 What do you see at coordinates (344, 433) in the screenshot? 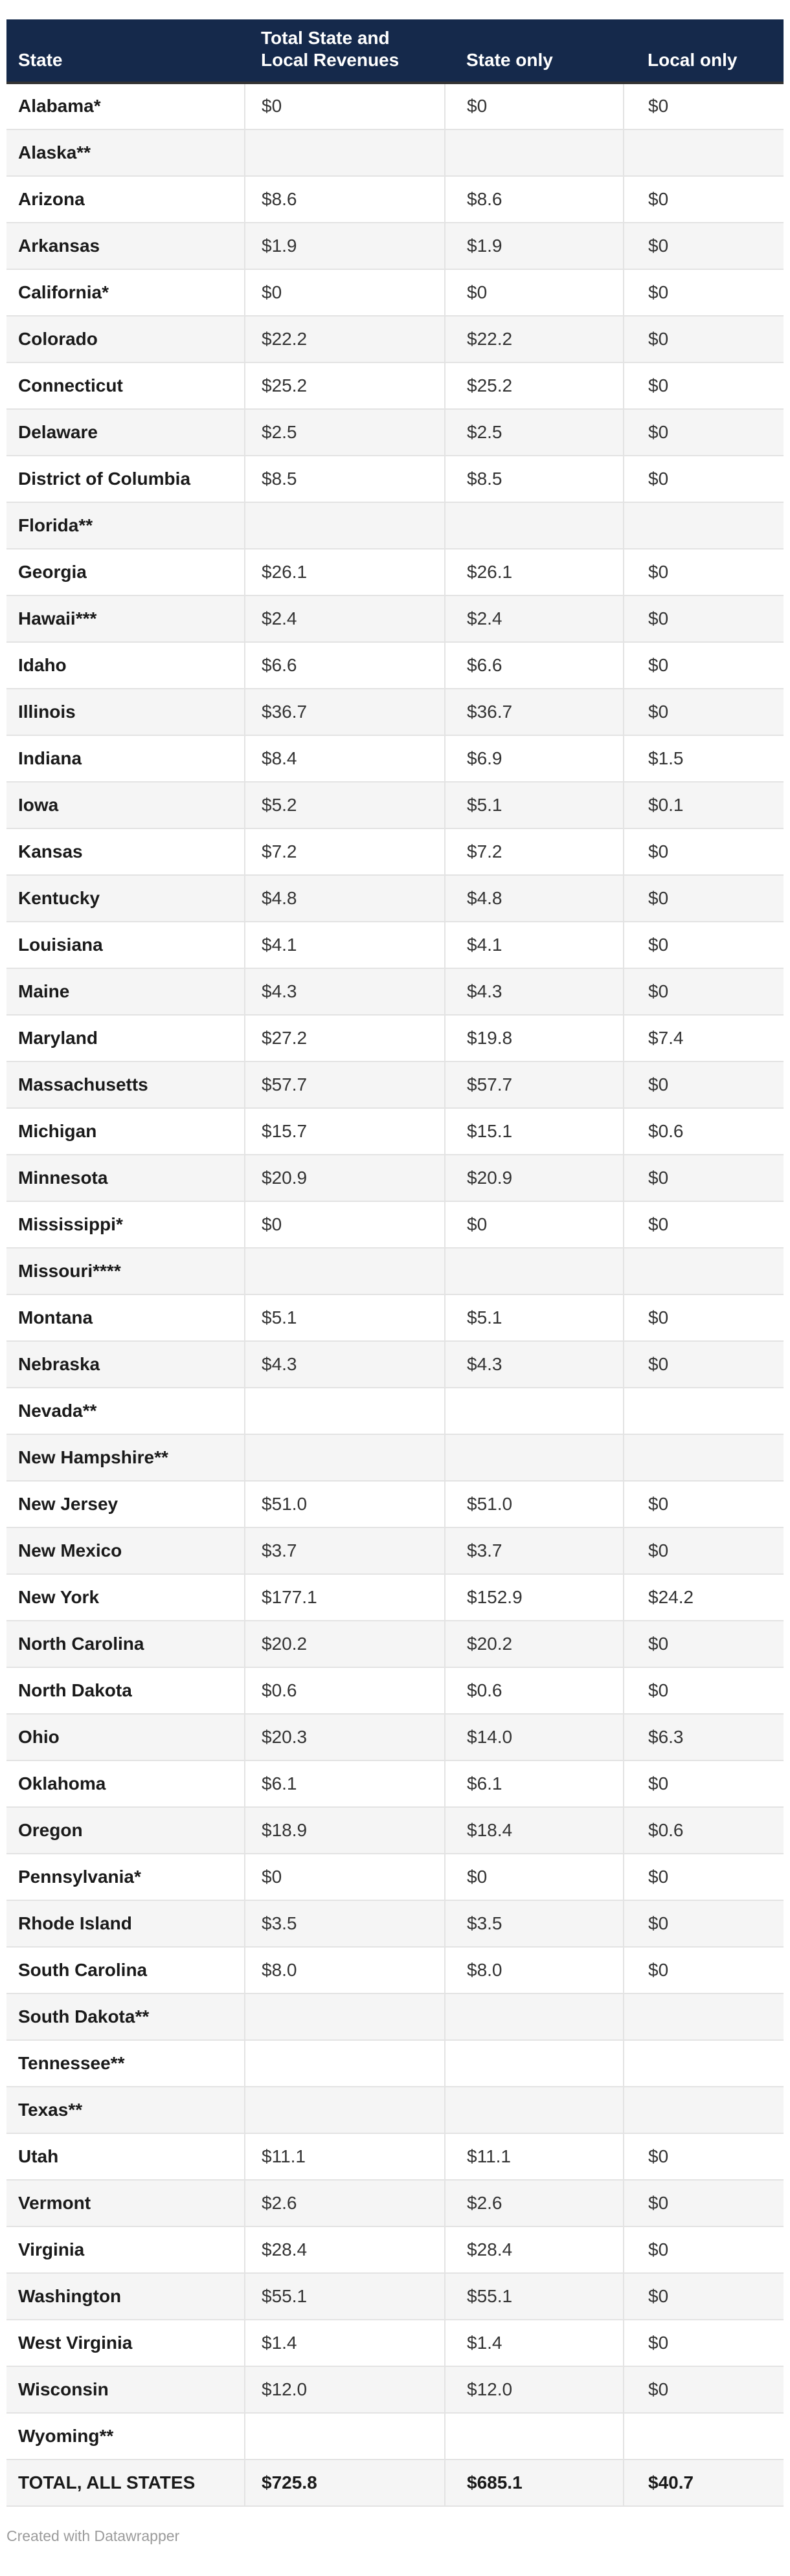
I see `total-cell: $2.5` at bounding box center [344, 433].